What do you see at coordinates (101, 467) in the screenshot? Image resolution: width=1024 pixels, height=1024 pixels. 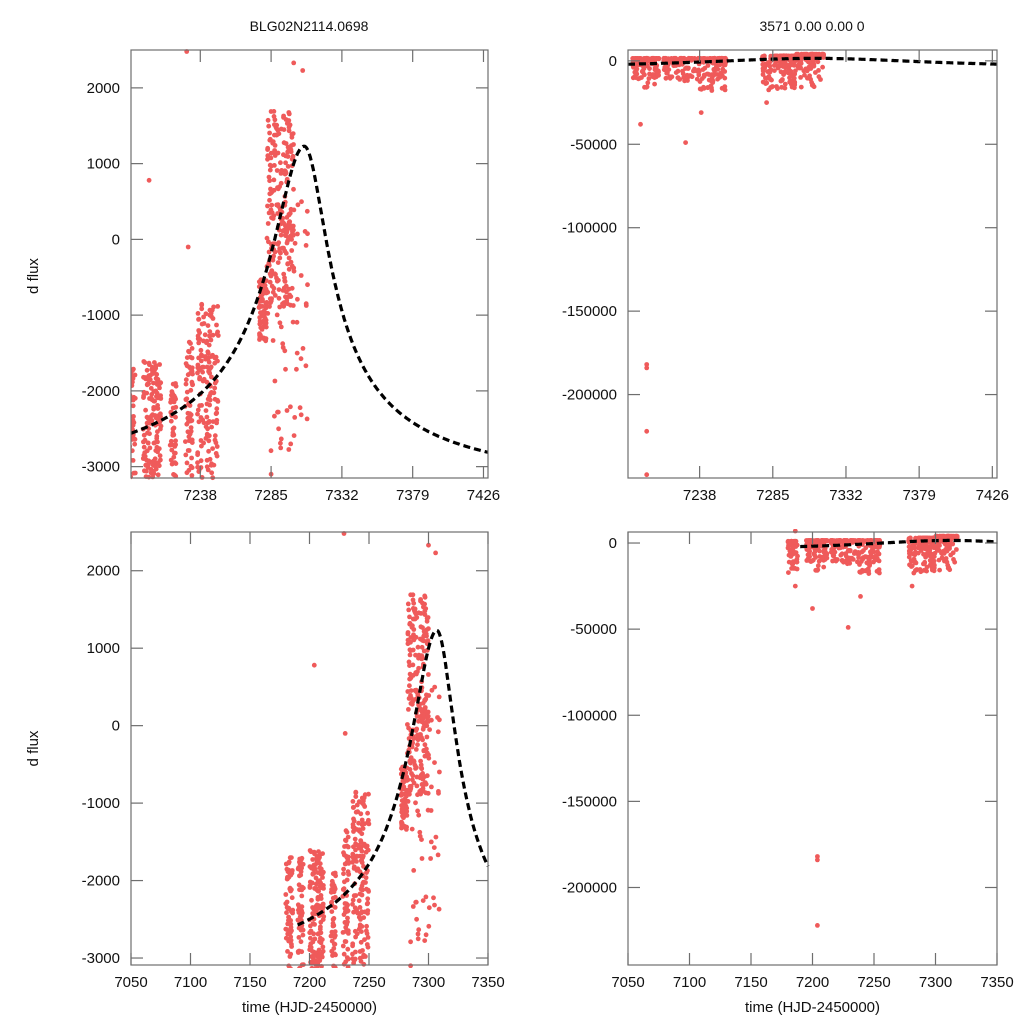 I see `y-tick-label: -3000` at bounding box center [101, 467].